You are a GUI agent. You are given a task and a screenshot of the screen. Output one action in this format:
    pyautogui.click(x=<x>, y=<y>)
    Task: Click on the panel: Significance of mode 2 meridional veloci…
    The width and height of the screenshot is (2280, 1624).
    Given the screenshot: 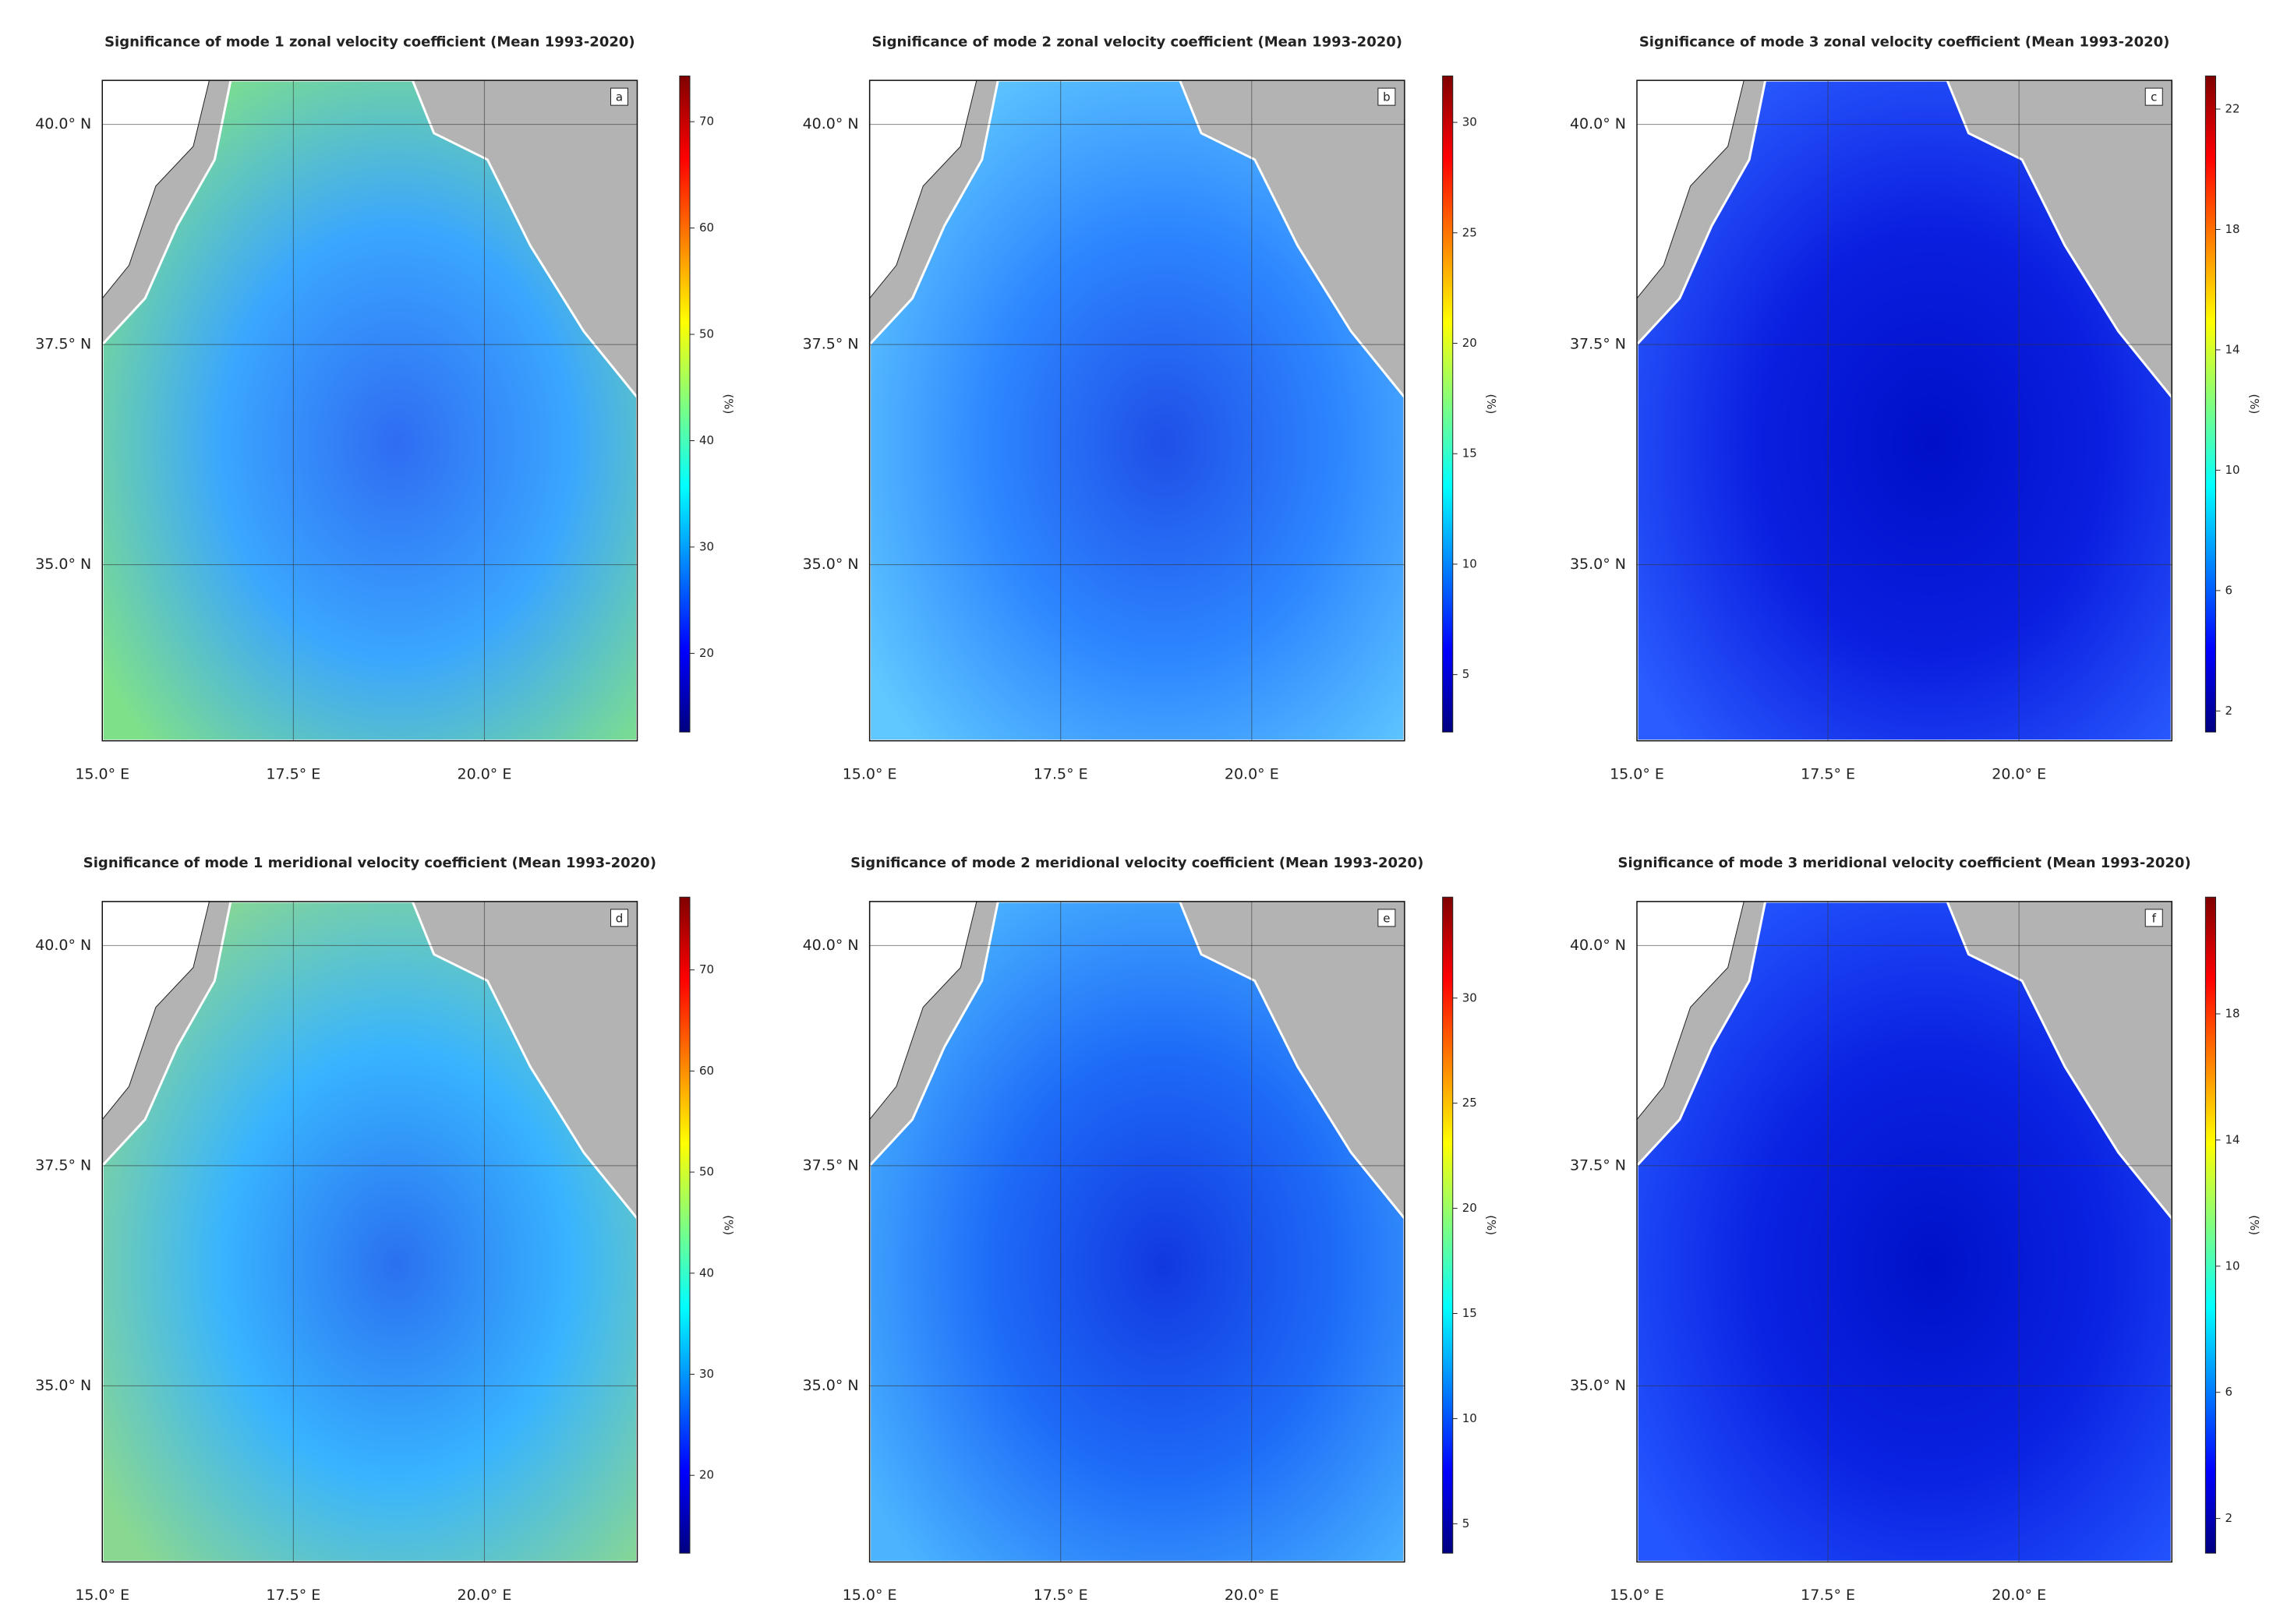 What is the action you would take?
    pyautogui.click(x=1150, y=1229)
    